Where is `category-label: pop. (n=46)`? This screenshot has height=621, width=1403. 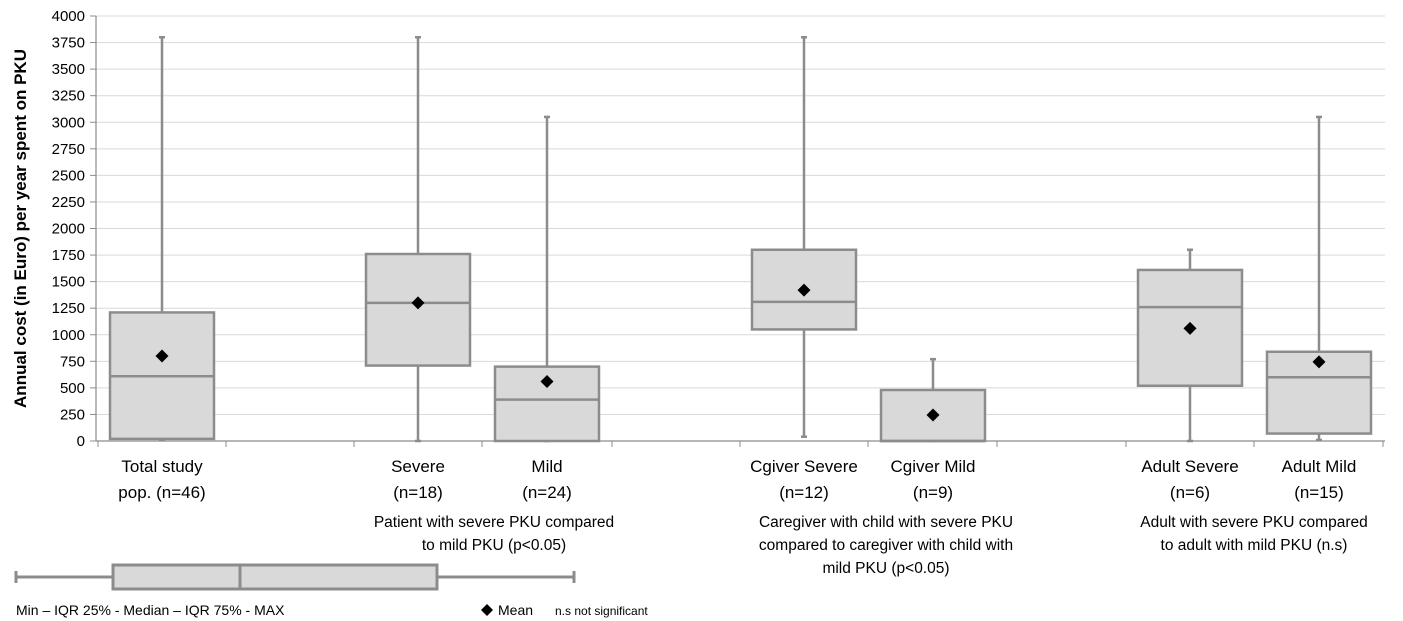 category-label: pop. (n=46) is located at coordinates (161, 492).